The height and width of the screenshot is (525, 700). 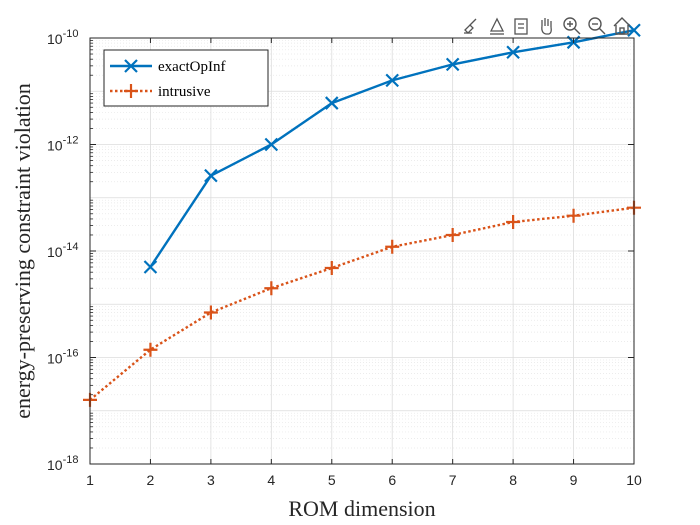 I want to click on x-axis-title: ROM dimension, so click(x=361, y=508).